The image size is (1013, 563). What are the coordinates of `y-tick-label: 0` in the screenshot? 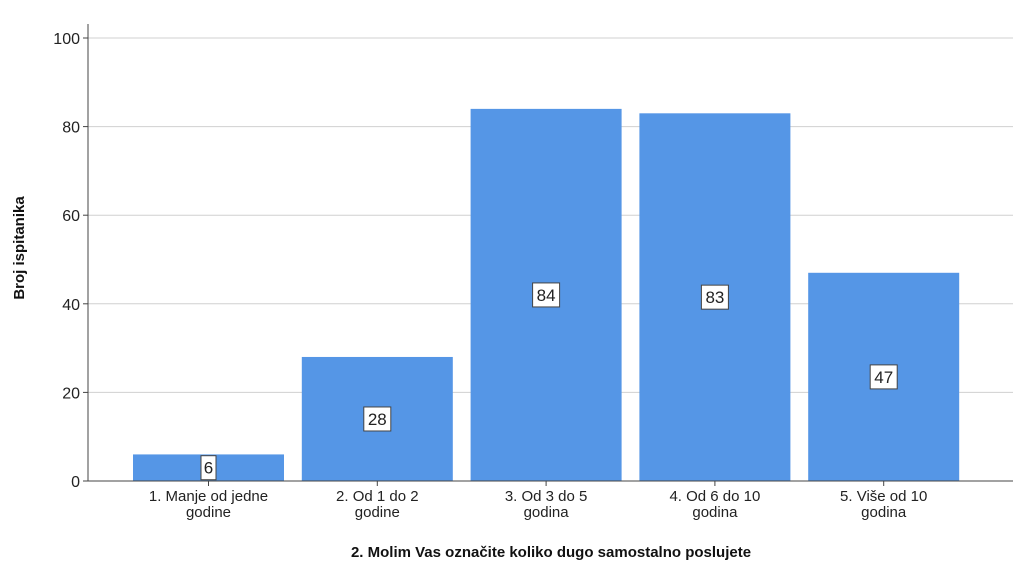 It's located at (75, 482).